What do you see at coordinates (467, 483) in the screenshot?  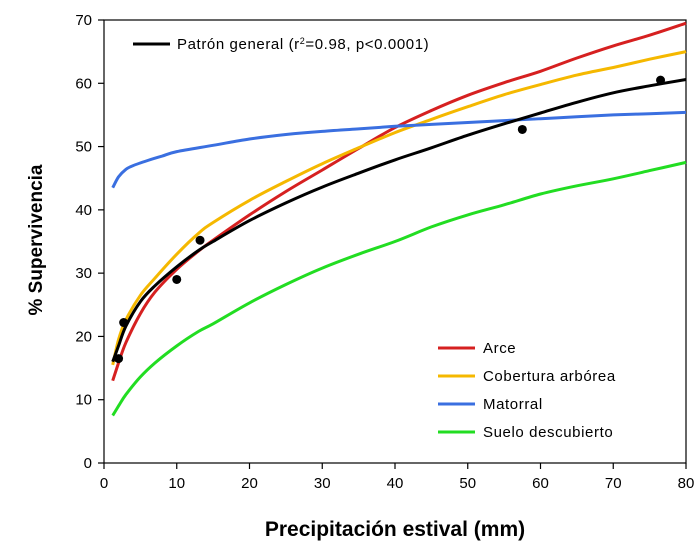 I see `x-tick-label: 50` at bounding box center [467, 483].